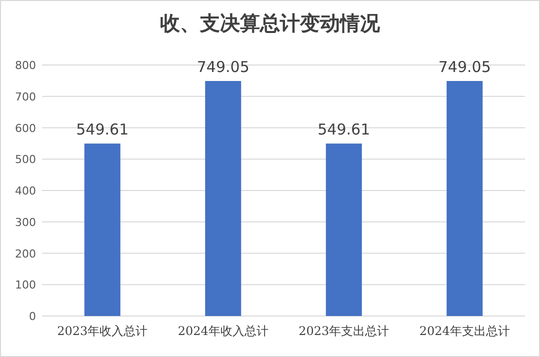  What do you see at coordinates (25, 222) in the screenshot?
I see `y-tick-label: 300` at bounding box center [25, 222].